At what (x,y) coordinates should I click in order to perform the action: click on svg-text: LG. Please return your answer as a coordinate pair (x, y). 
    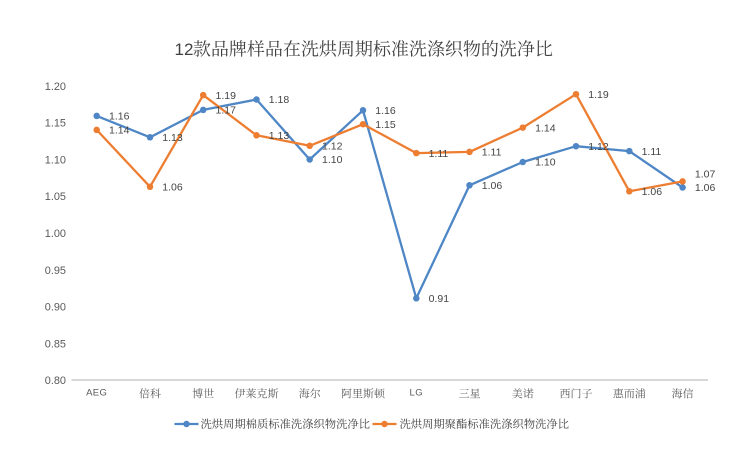
    Looking at the image, I should click on (416, 393).